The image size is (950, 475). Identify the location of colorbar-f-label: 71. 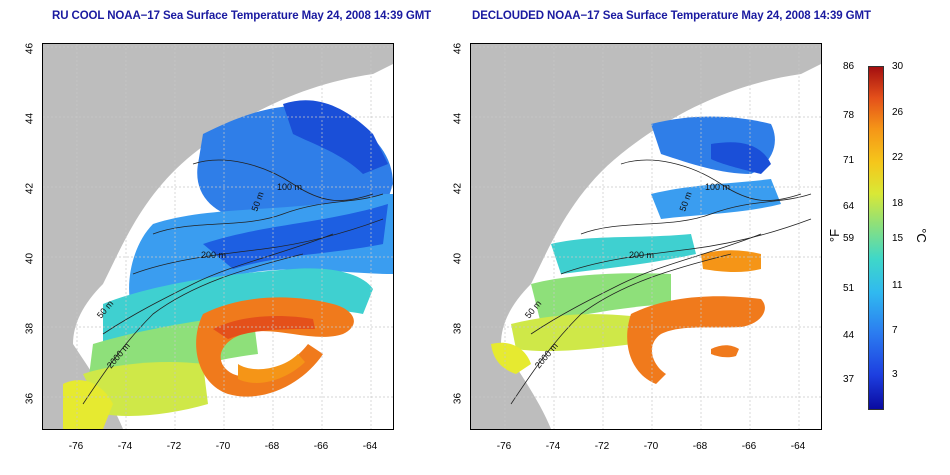
(849, 160).